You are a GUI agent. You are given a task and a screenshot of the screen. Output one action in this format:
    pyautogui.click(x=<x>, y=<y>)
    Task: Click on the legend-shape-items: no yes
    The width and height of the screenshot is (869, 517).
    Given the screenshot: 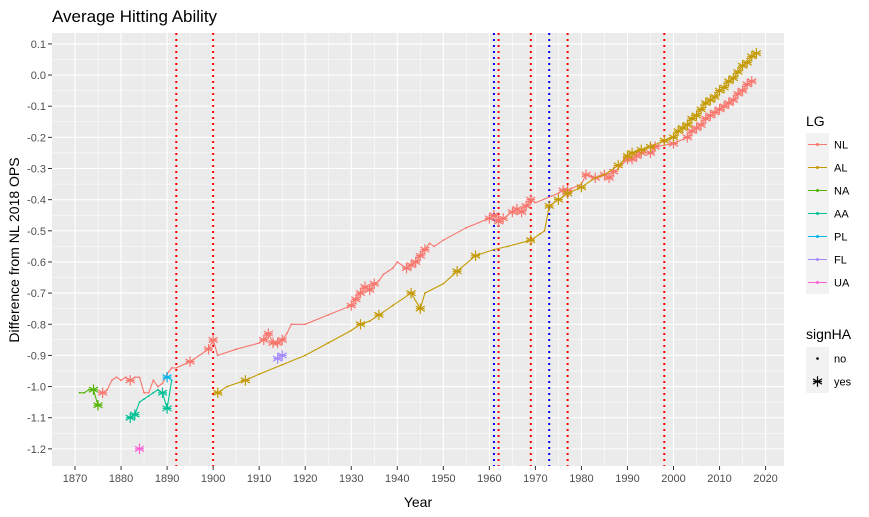 What is the action you would take?
    pyautogui.click(x=829, y=370)
    